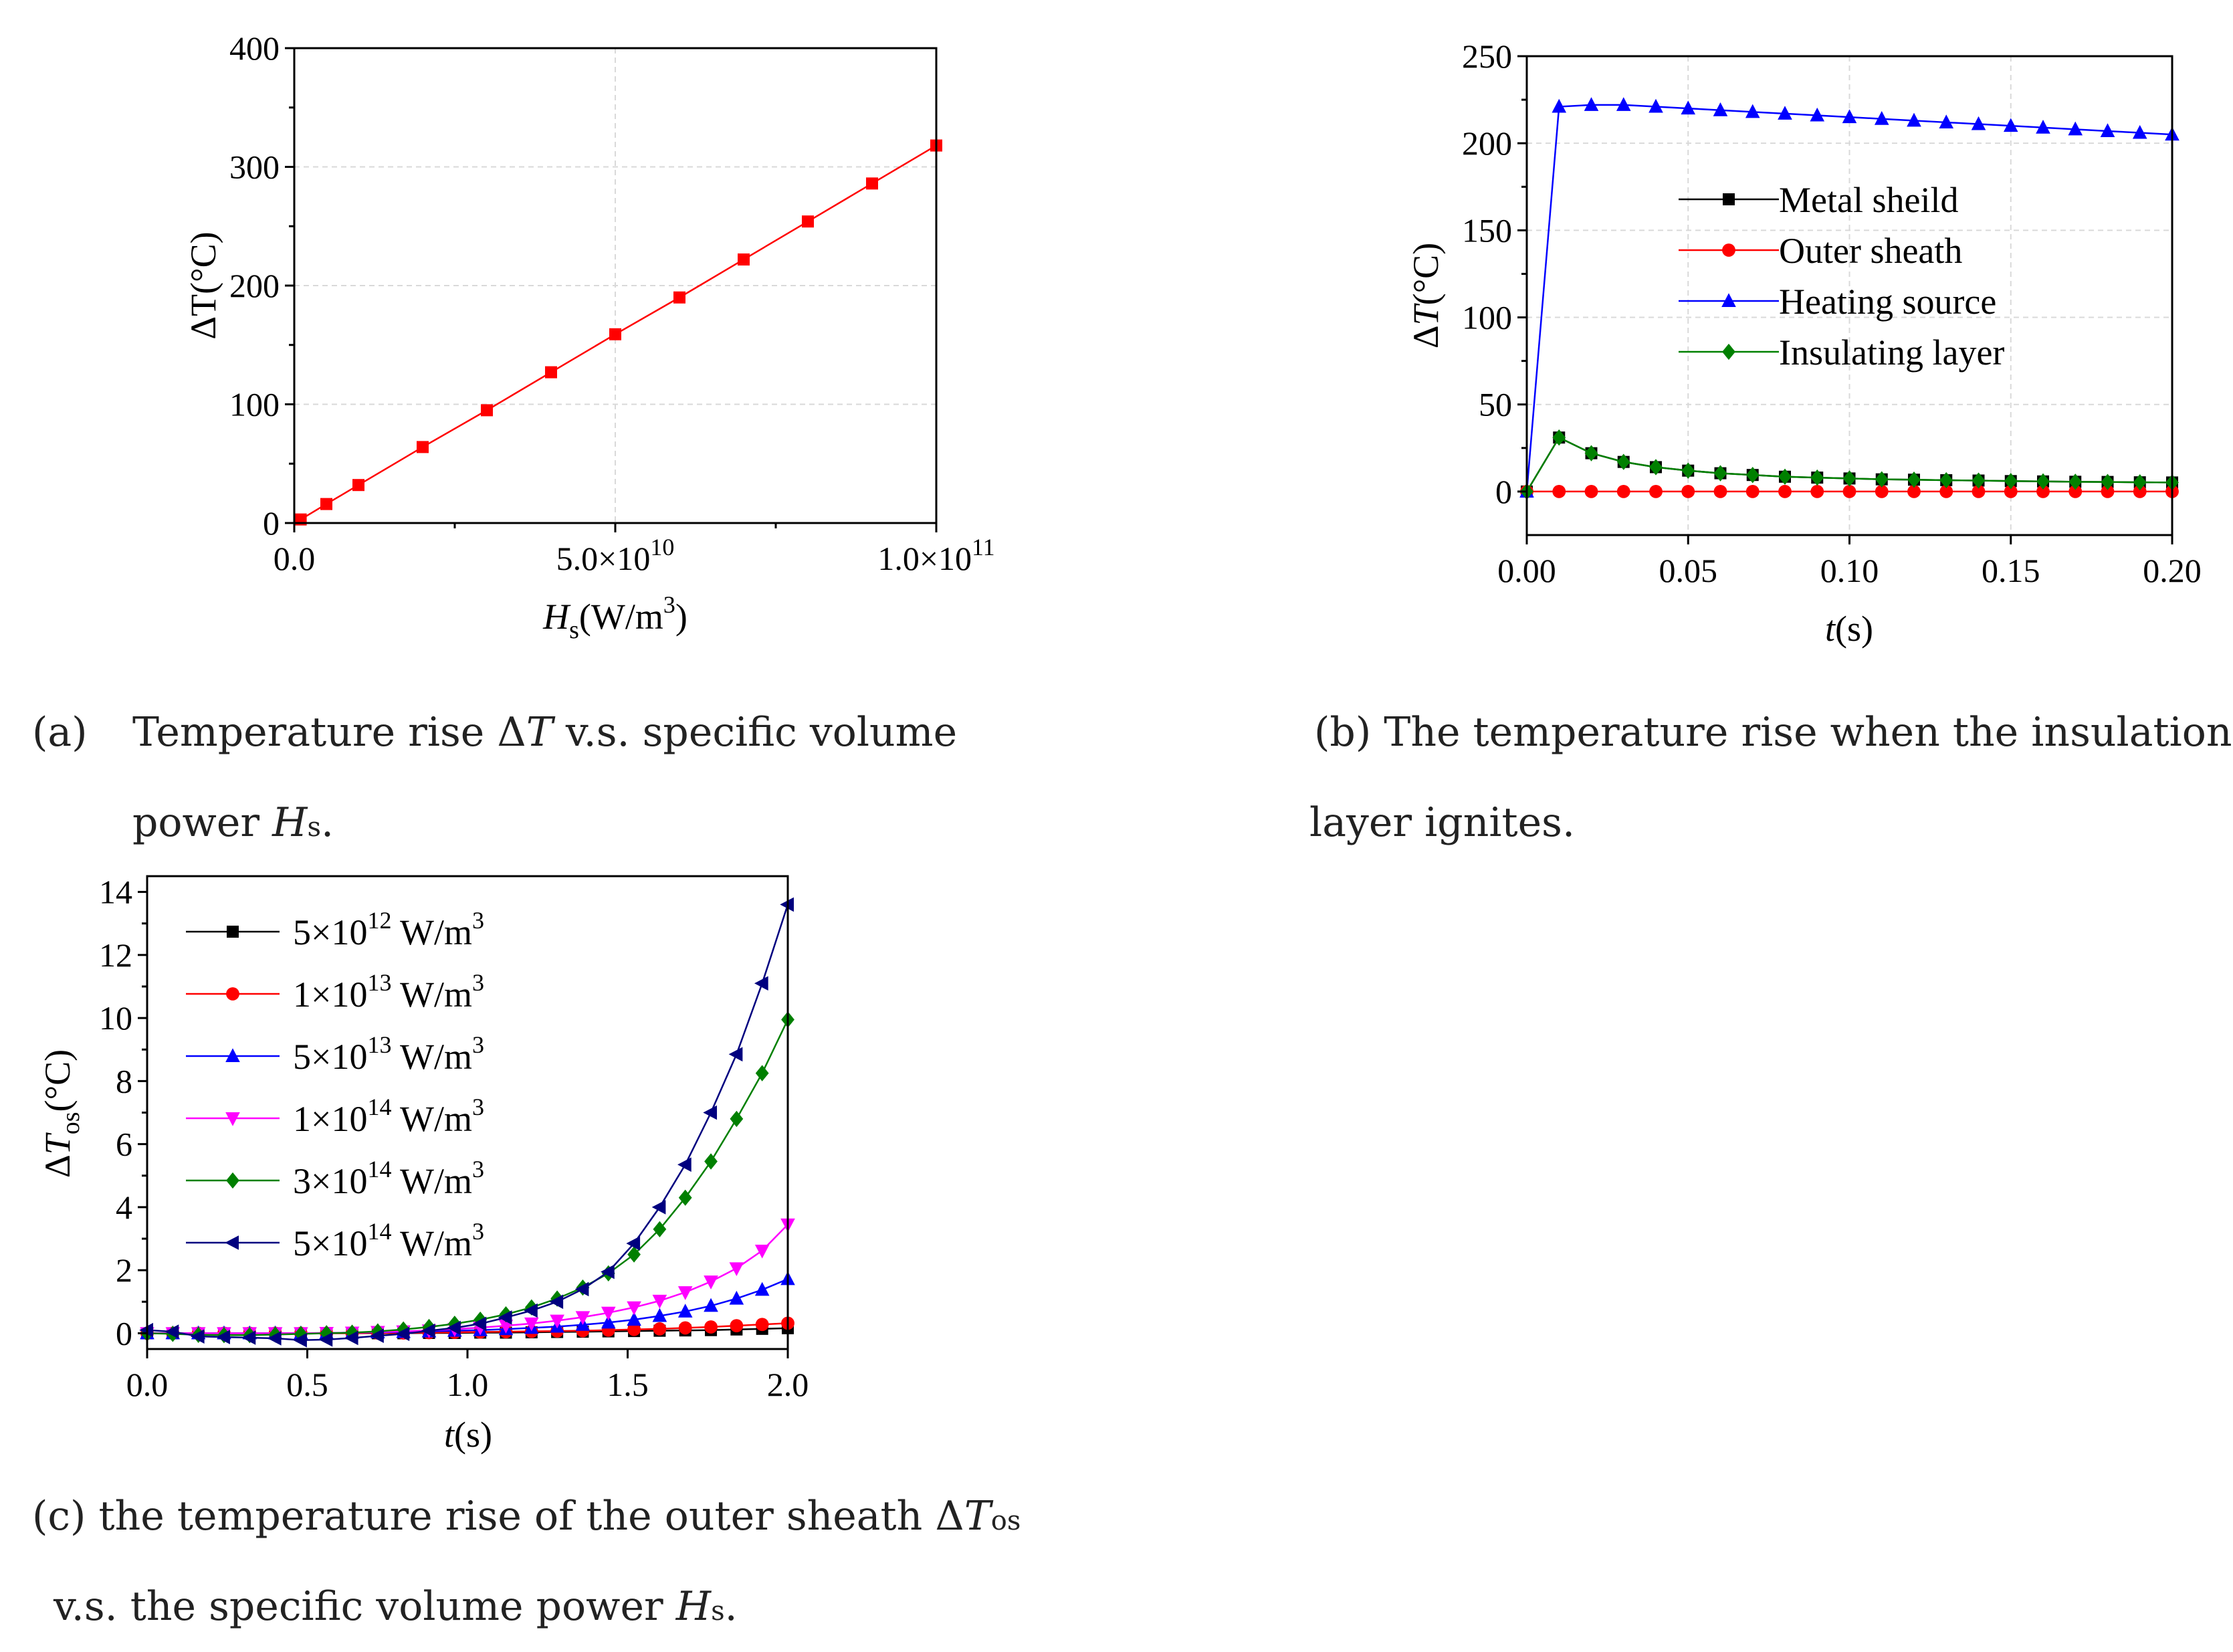  Describe the element at coordinates (388, 1240) in the screenshot. I see `legend-label-6: 5×1014 W/m3` at that location.